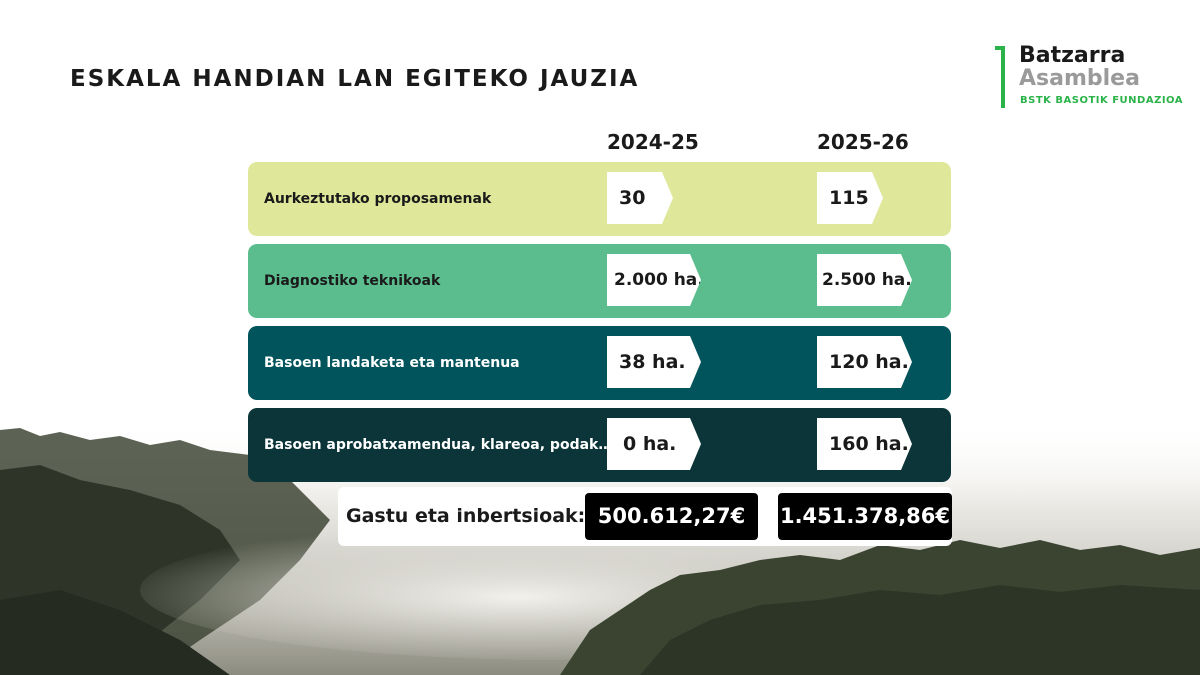 Image resolution: width=1200 pixels, height=675 pixels. Describe the element at coordinates (355, 79) in the screenshot. I see `page-title: ESKALA HANDIAN LAN EGITEKO JAUZIA` at that location.